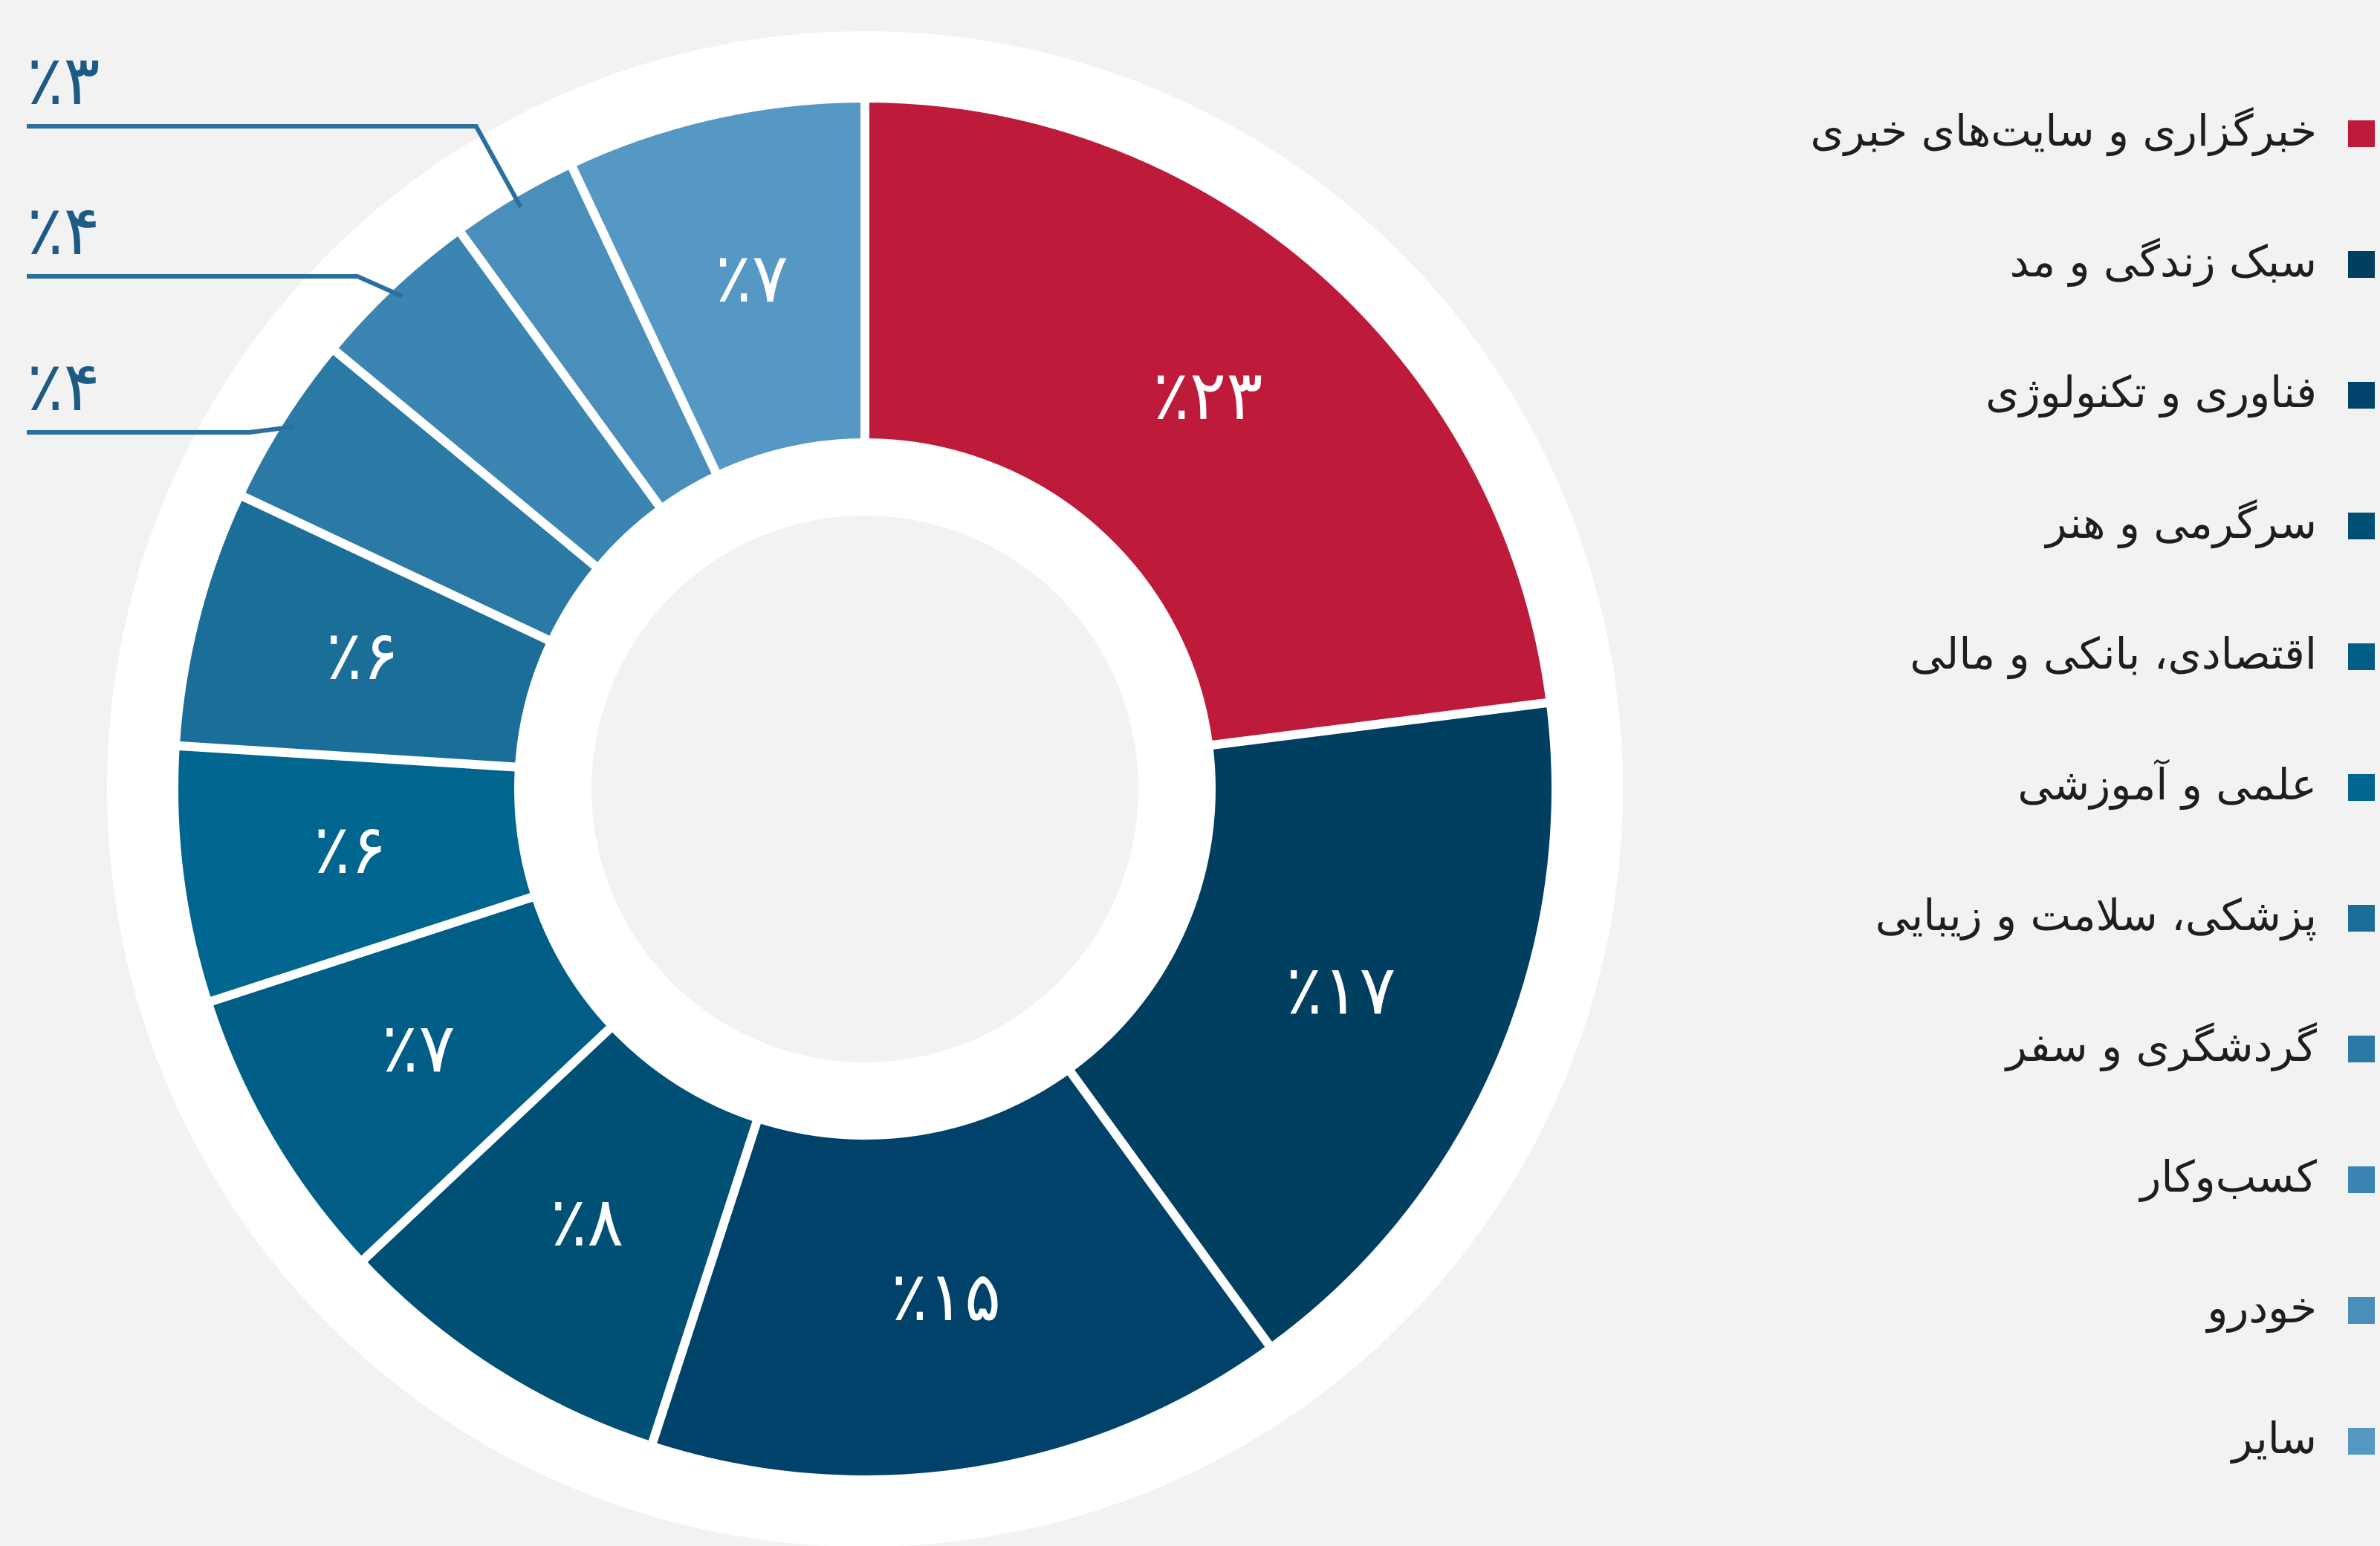 The height and width of the screenshot is (1546, 2380). What do you see at coordinates (1340, 990) in the screenshot?
I see `value-label: ٪۱۷` at bounding box center [1340, 990].